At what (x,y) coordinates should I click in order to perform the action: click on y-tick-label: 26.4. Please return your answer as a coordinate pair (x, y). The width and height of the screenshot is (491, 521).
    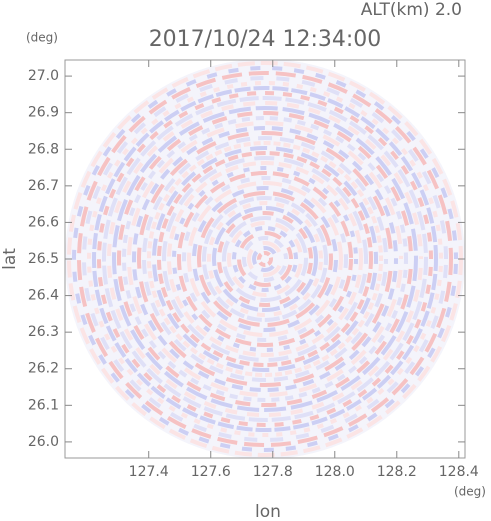
    Looking at the image, I should click on (43, 296).